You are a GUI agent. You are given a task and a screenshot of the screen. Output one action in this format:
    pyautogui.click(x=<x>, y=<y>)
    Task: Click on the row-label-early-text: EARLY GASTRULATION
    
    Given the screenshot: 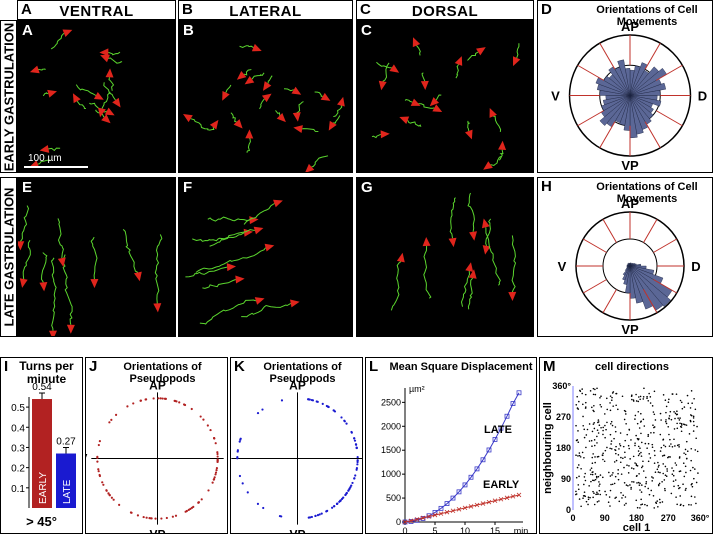 What is the action you would take?
    pyautogui.click(x=8, y=96)
    